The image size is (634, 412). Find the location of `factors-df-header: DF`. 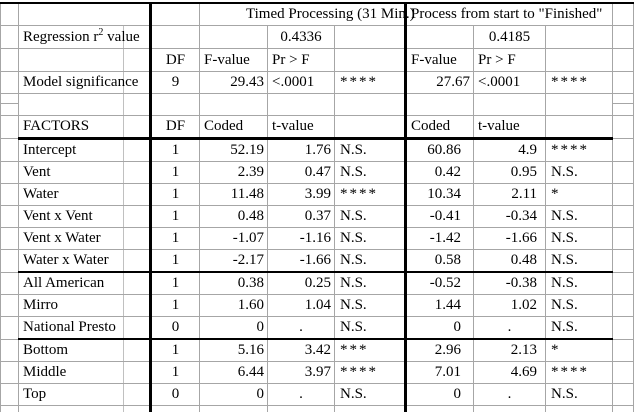

factors-df-header: DF is located at coordinates (174, 127).